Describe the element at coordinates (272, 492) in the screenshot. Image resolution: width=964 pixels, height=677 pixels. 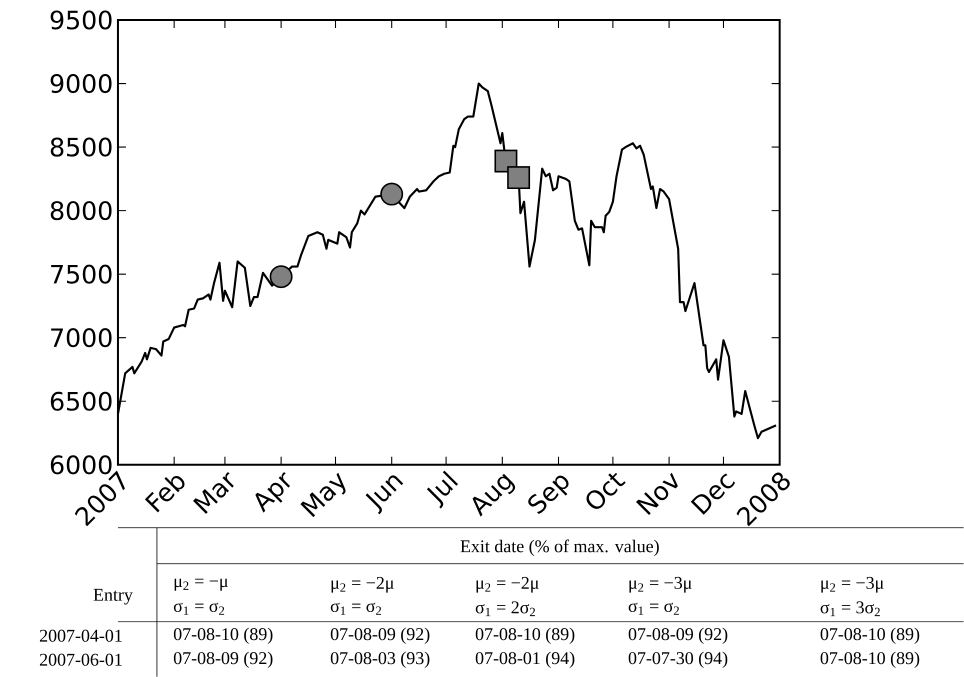
I see `x-tick-label: Apr` at that location.